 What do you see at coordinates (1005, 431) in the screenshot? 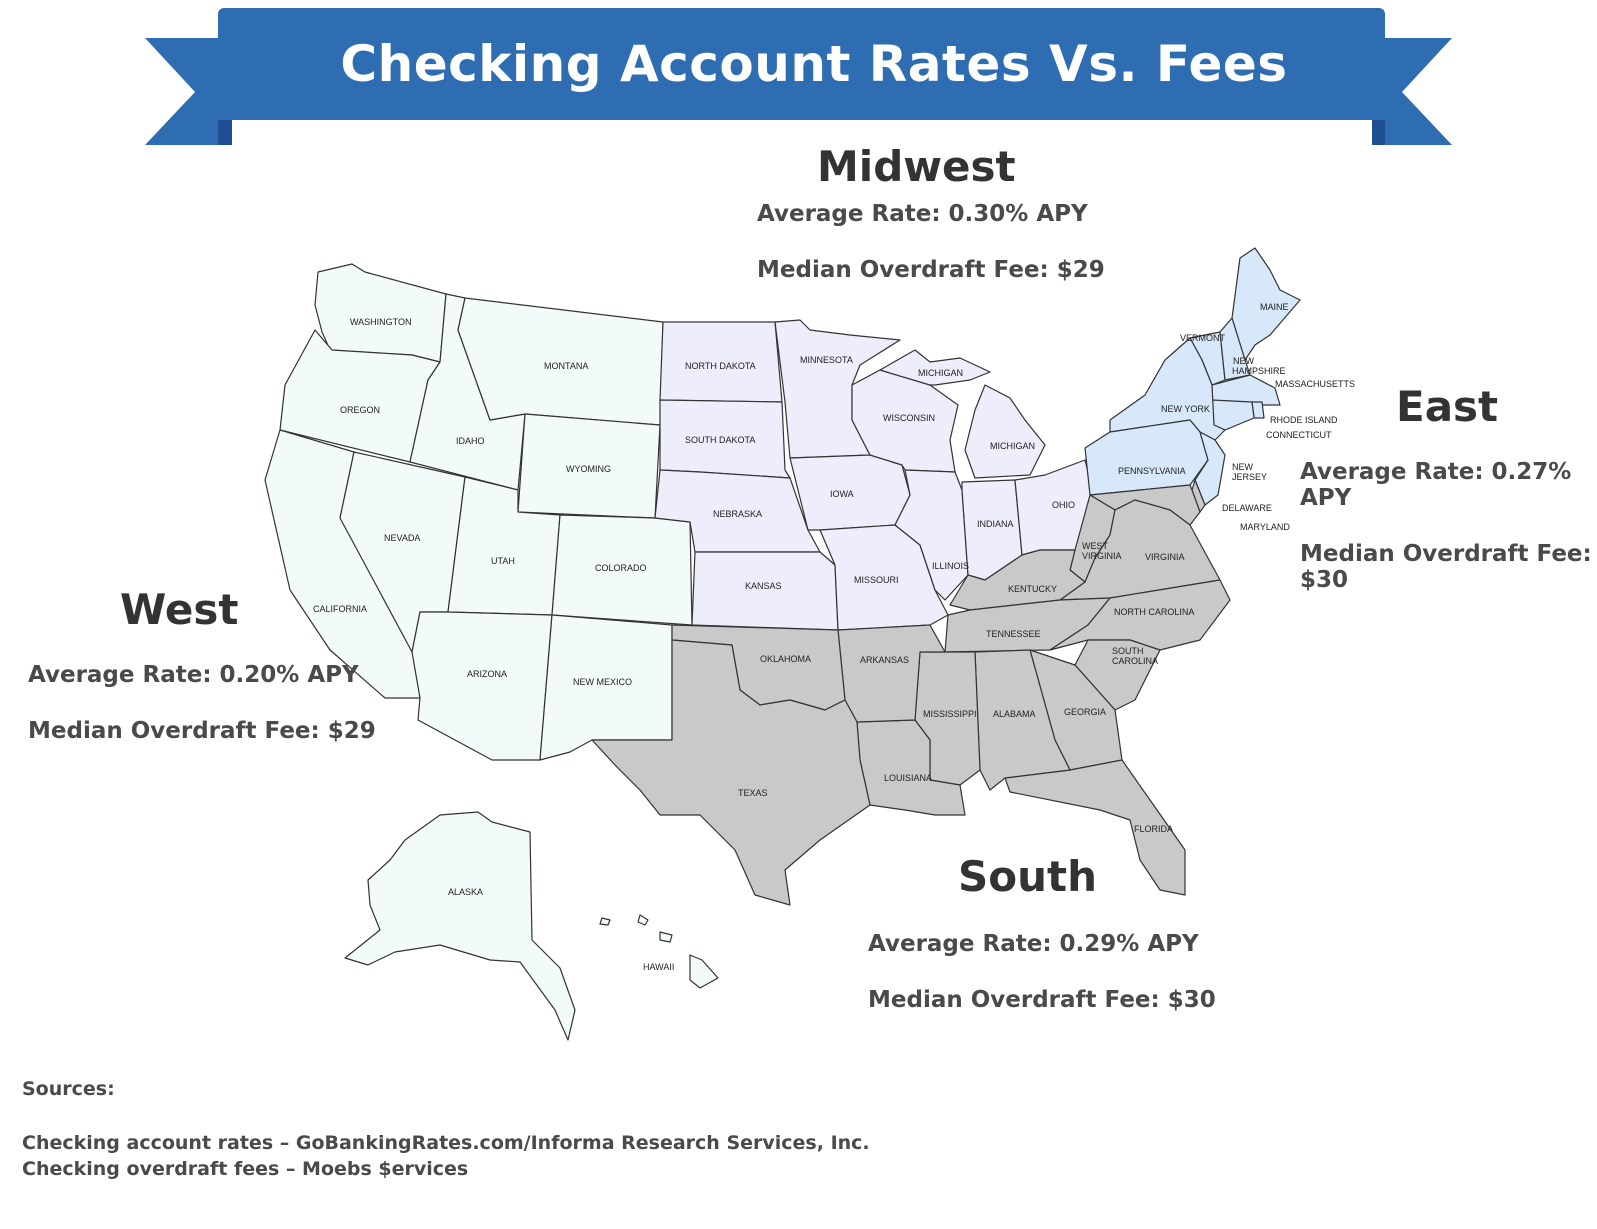
I see `state-michigan` at bounding box center [1005, 431].